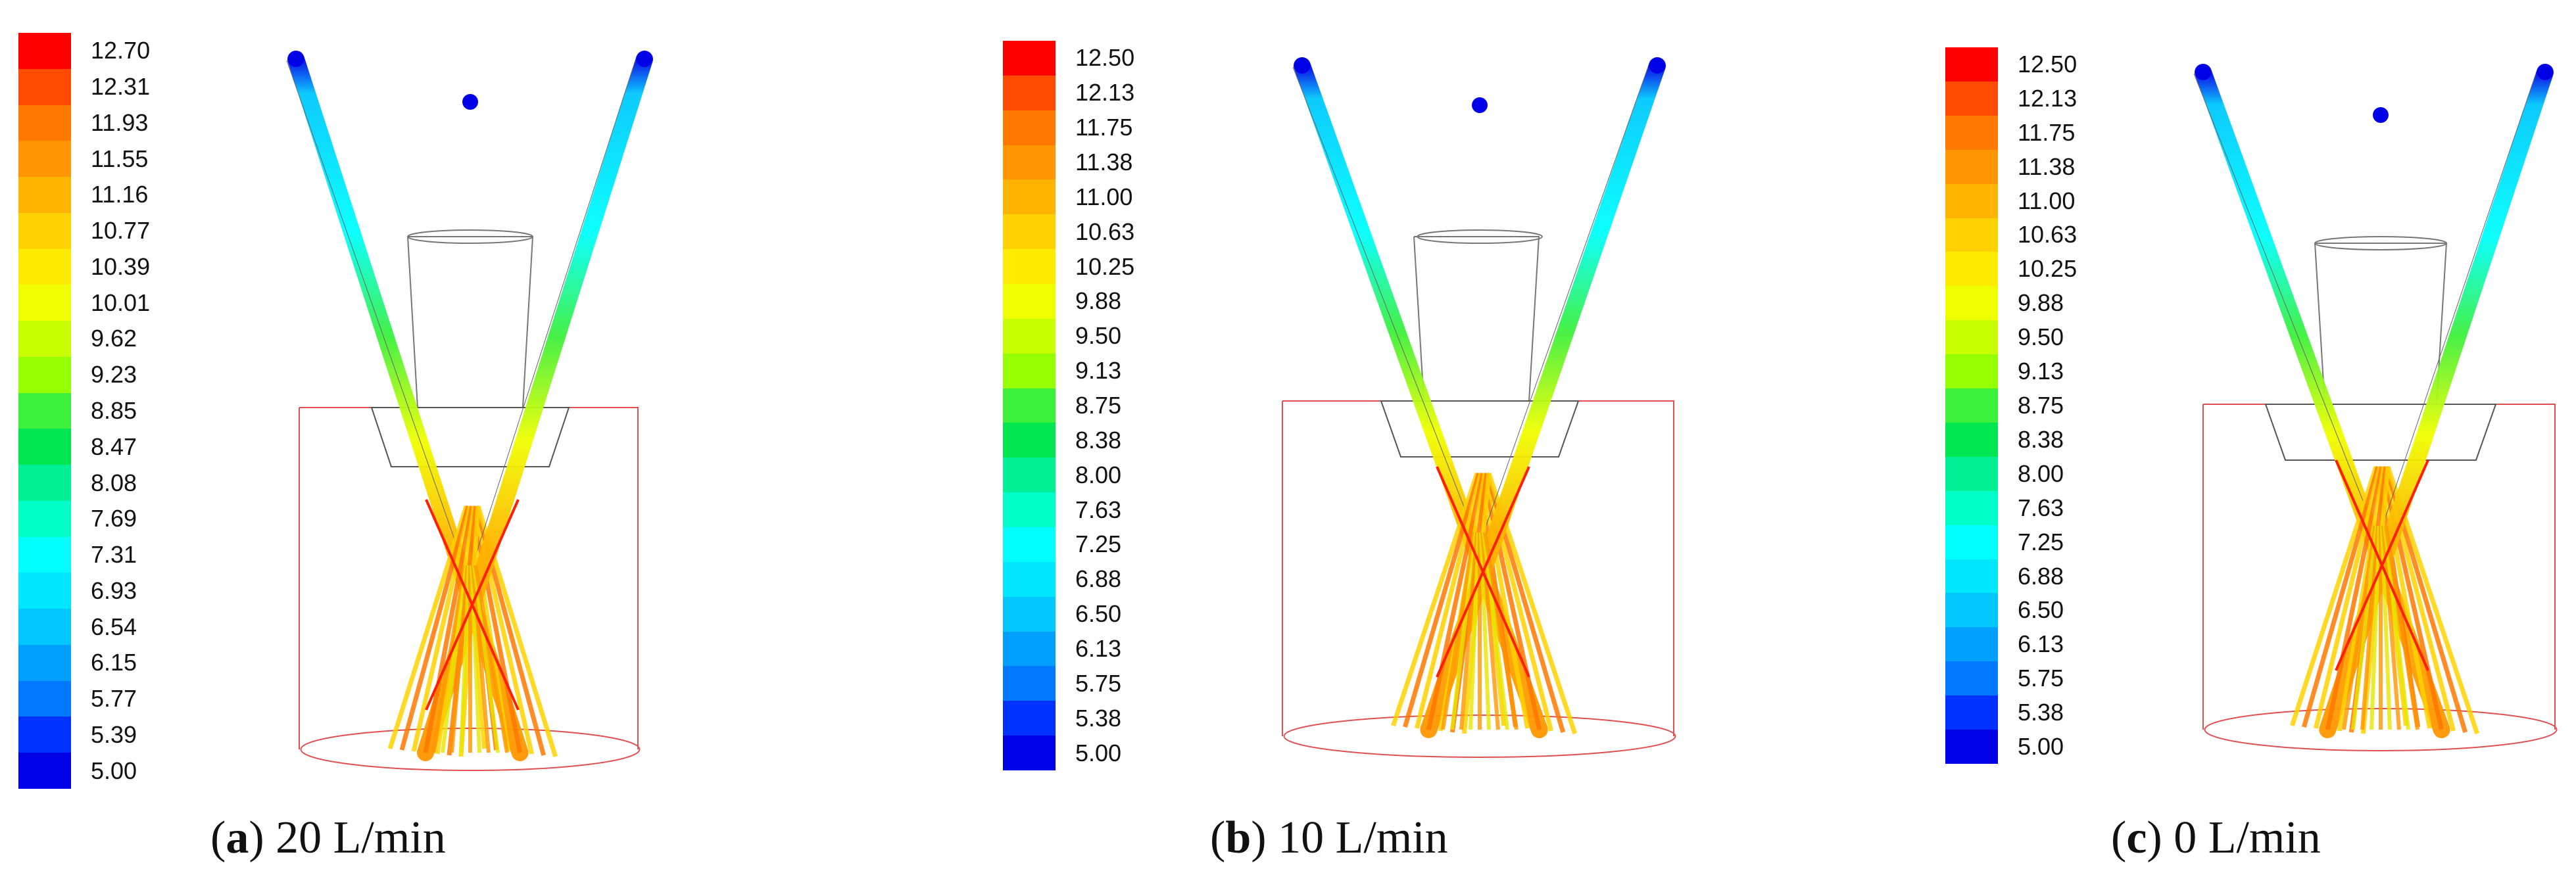 The image size is (2576, 892). I want to click on legend-tick-label: 6.93, so click(114, 590).